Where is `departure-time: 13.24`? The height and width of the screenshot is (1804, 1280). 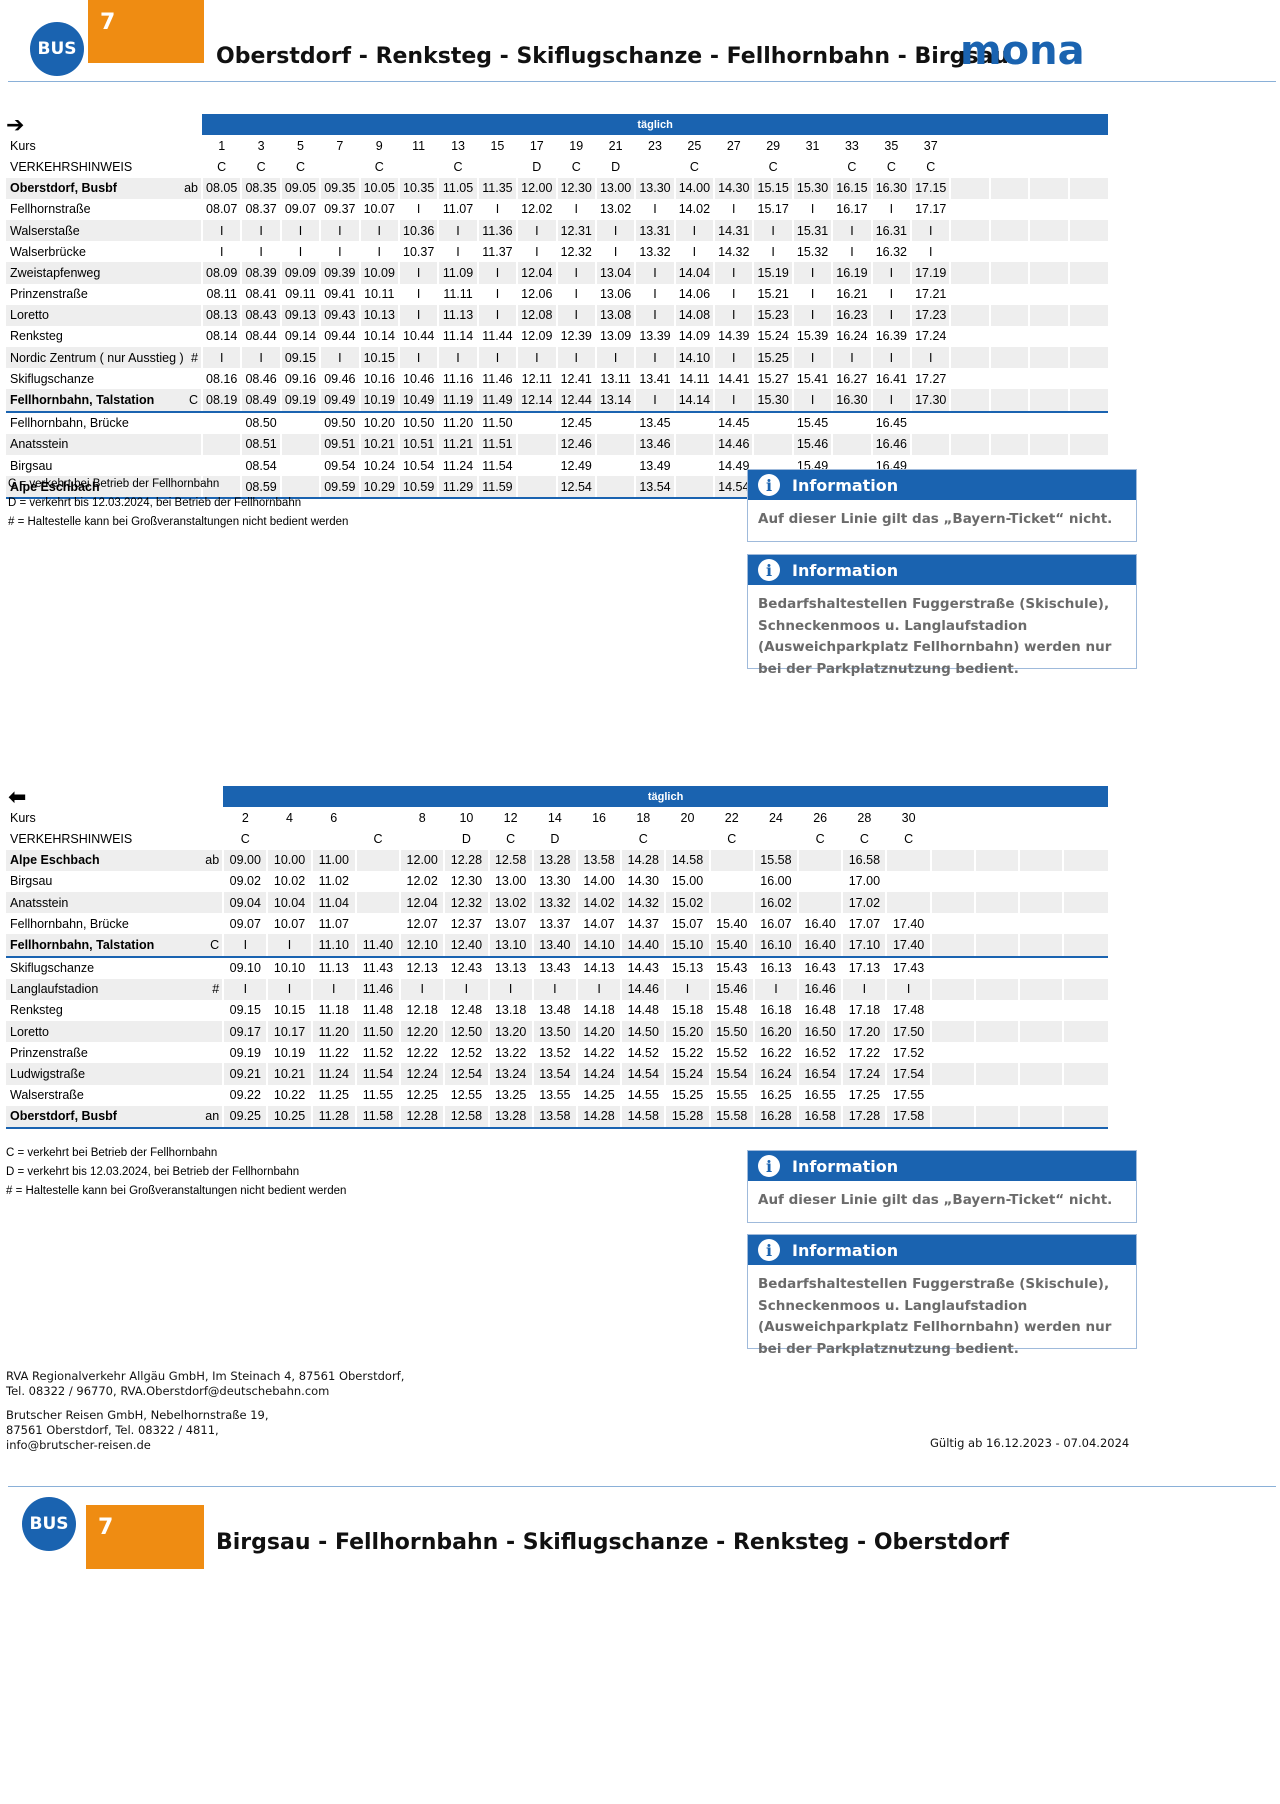
departure-time: 13.24 is located at coordinates (510, 1074).